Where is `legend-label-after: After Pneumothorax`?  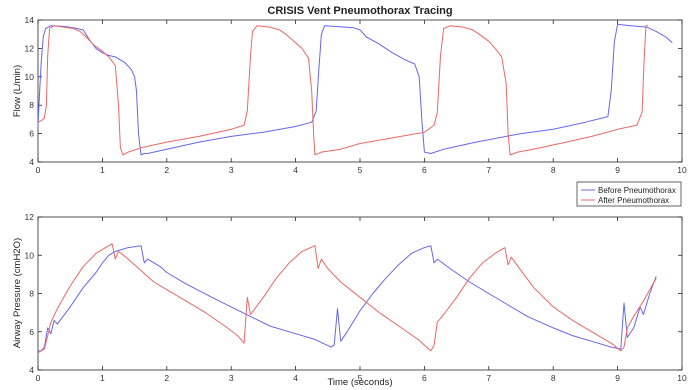
legend-label-after: After Pneumothorax is located at coordinates (633, 200).